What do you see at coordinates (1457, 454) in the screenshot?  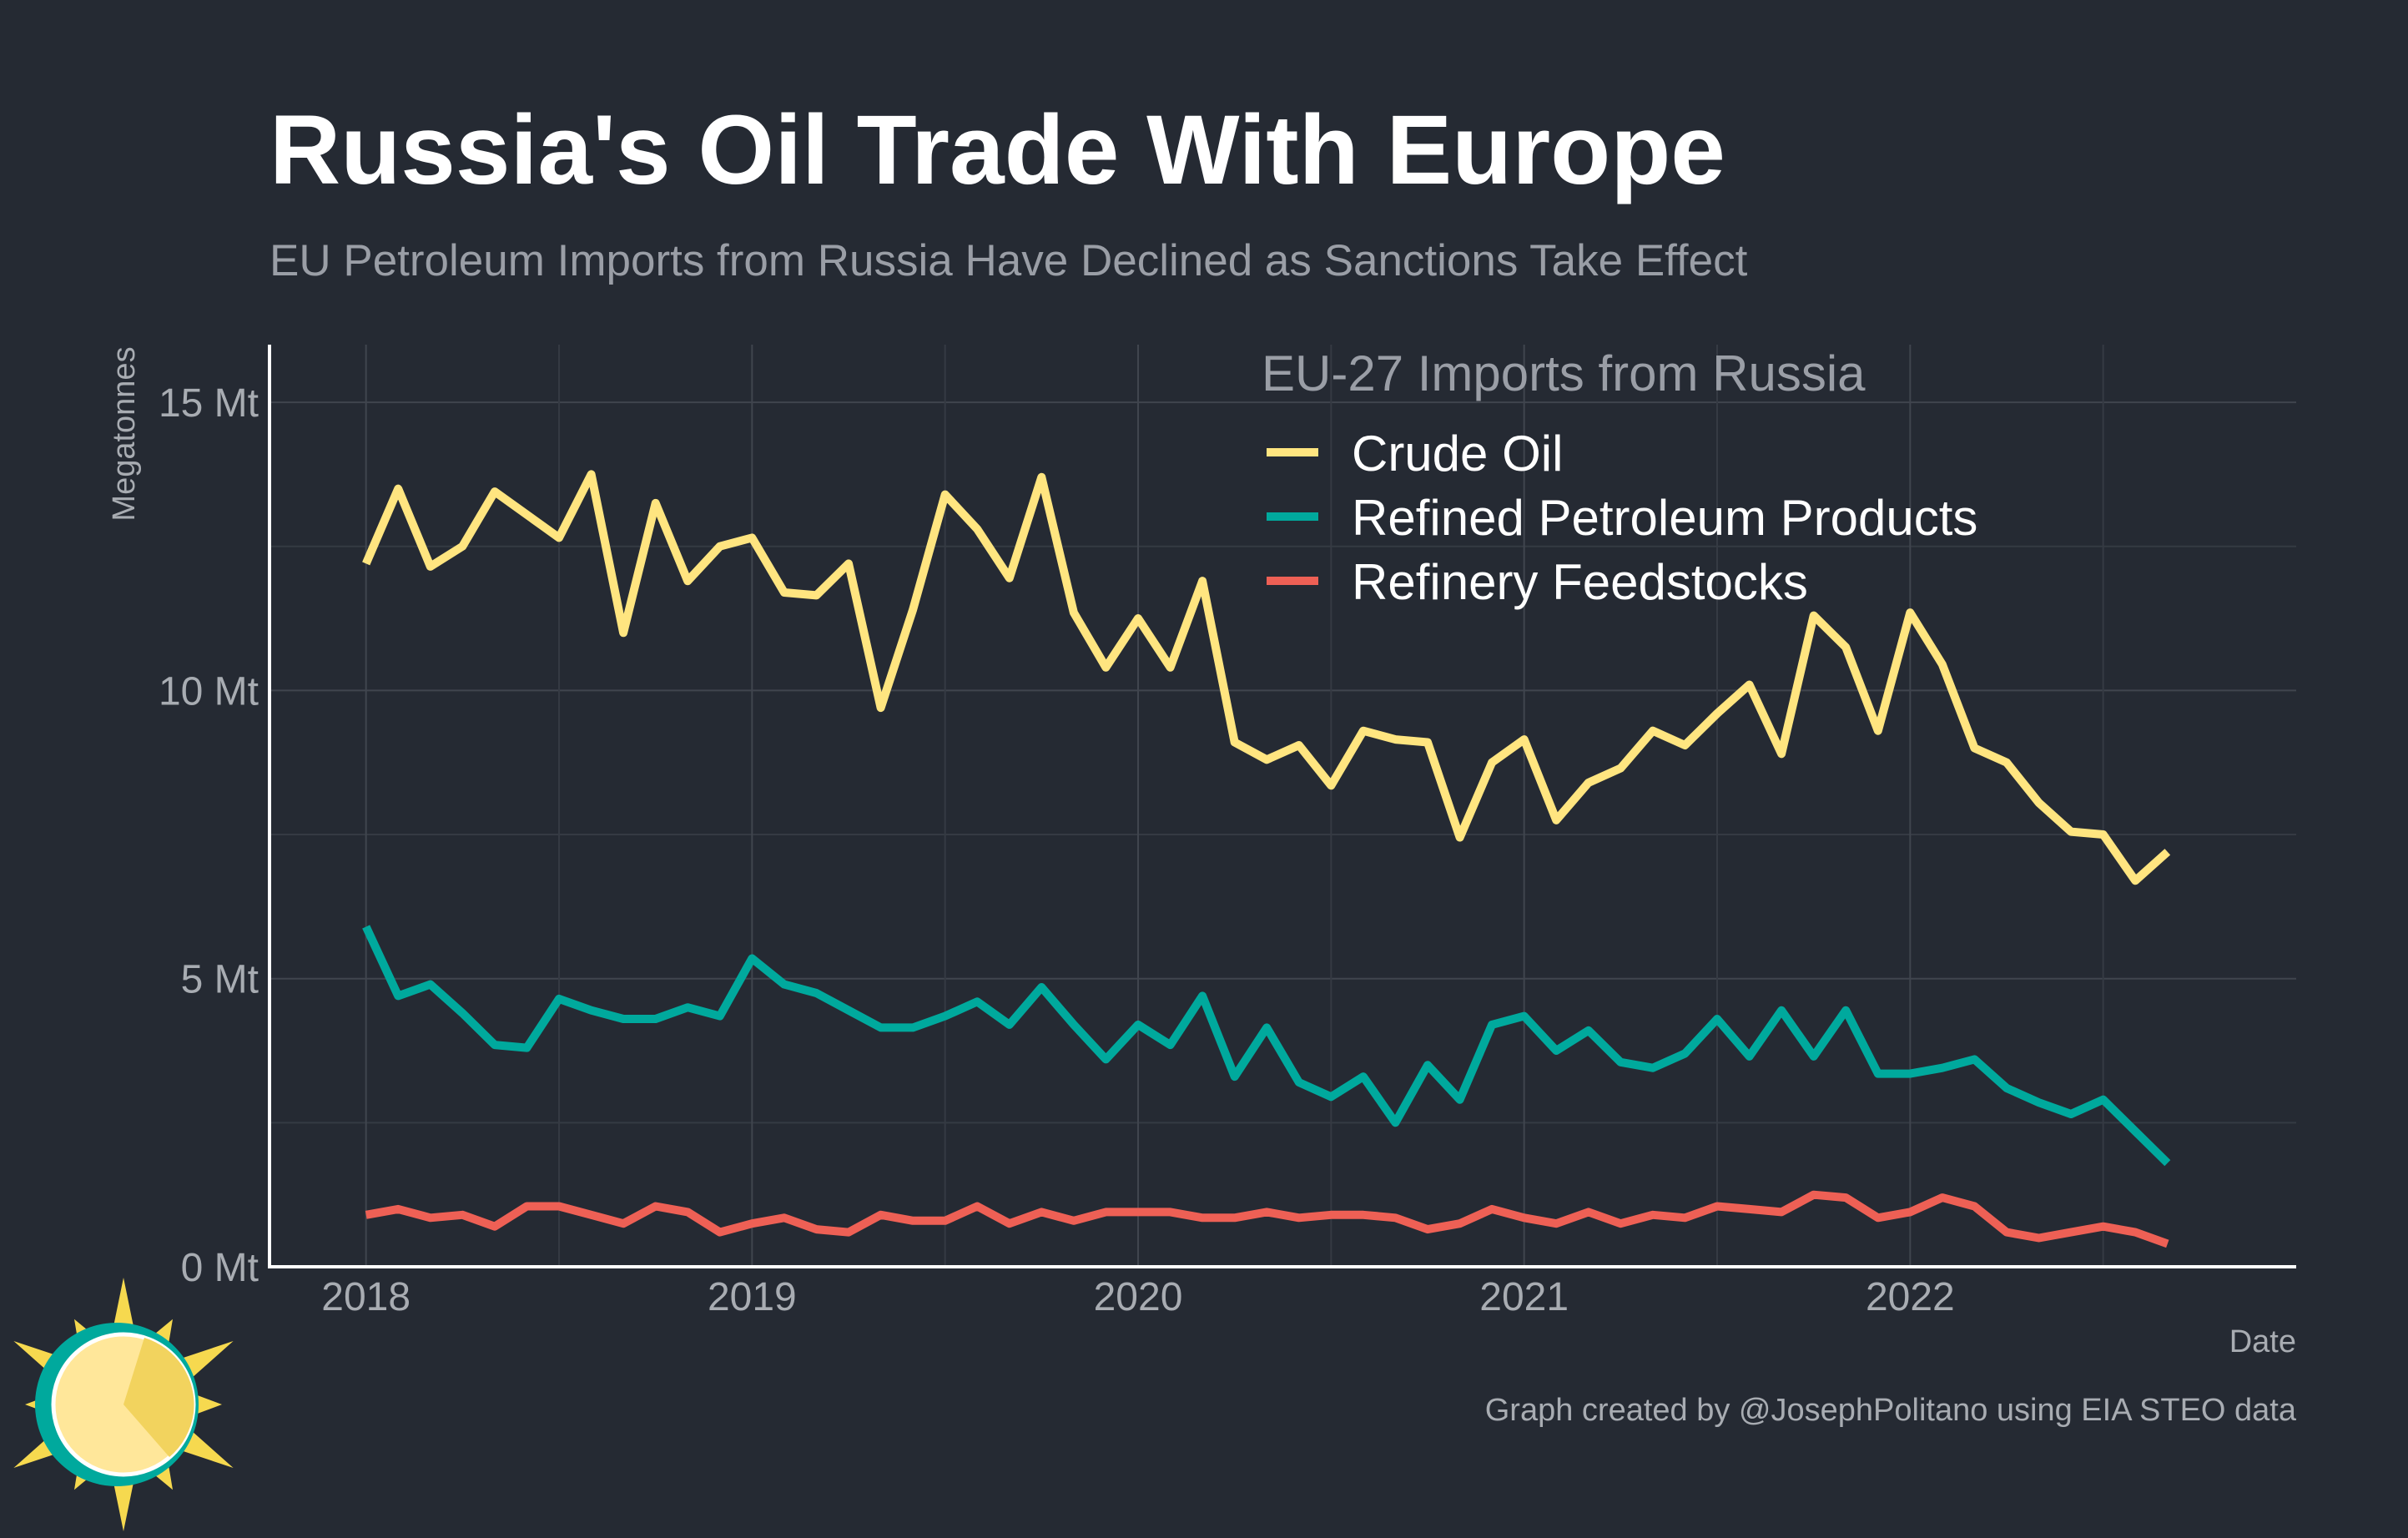 I see `legend-label-crude-oil: Crude Oil` at bounding box center [1457, 454].